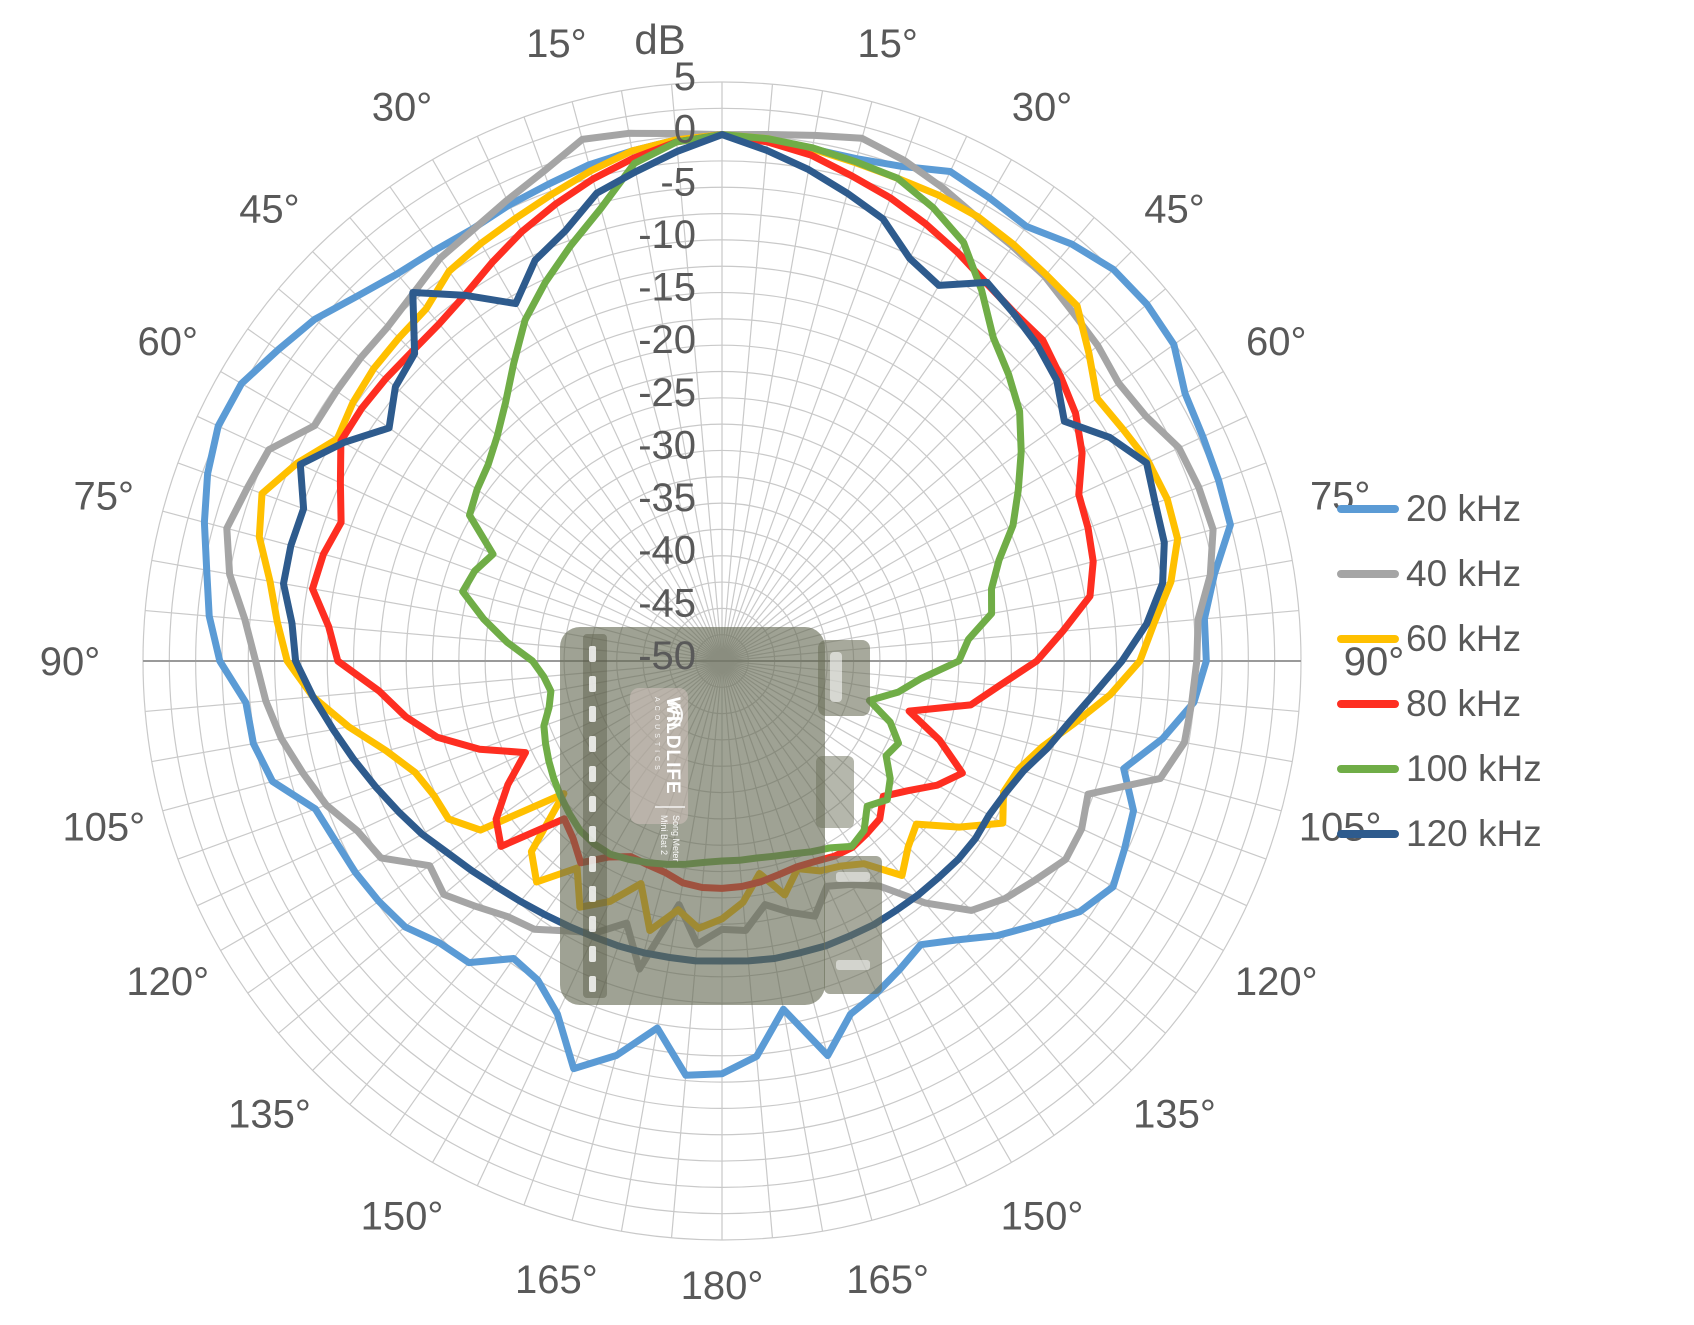 The height and width of the screenshot is (1325, 1694). I want to click on radial-axis-title: dB, so click(659, 39).